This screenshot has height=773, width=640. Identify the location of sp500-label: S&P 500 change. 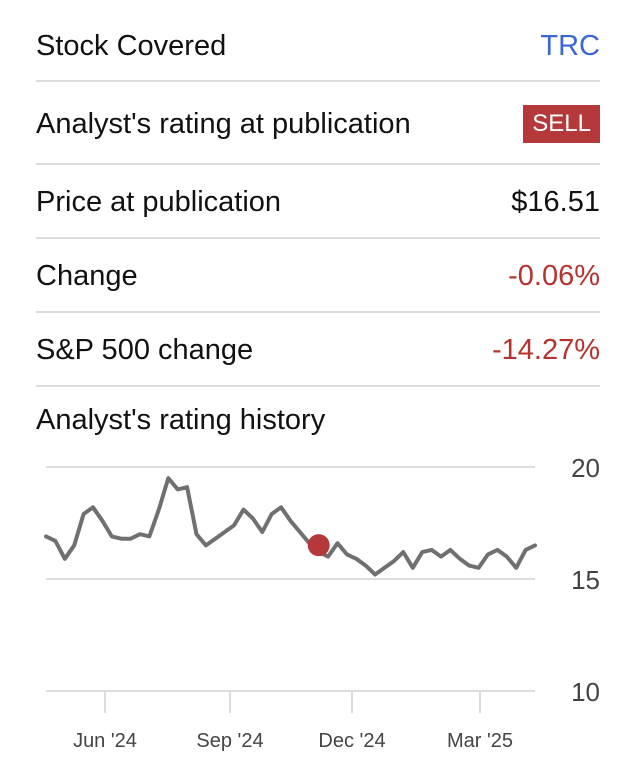
(145, 349).